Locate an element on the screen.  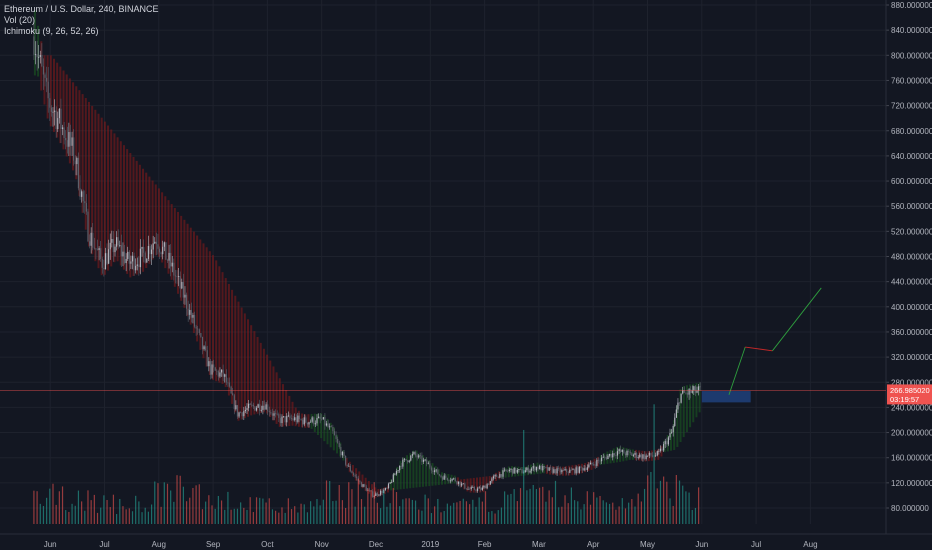
ichimoku-indicator-label: Ichimoku (9, 26, 52, 26) is located at coordinates (51, 31).